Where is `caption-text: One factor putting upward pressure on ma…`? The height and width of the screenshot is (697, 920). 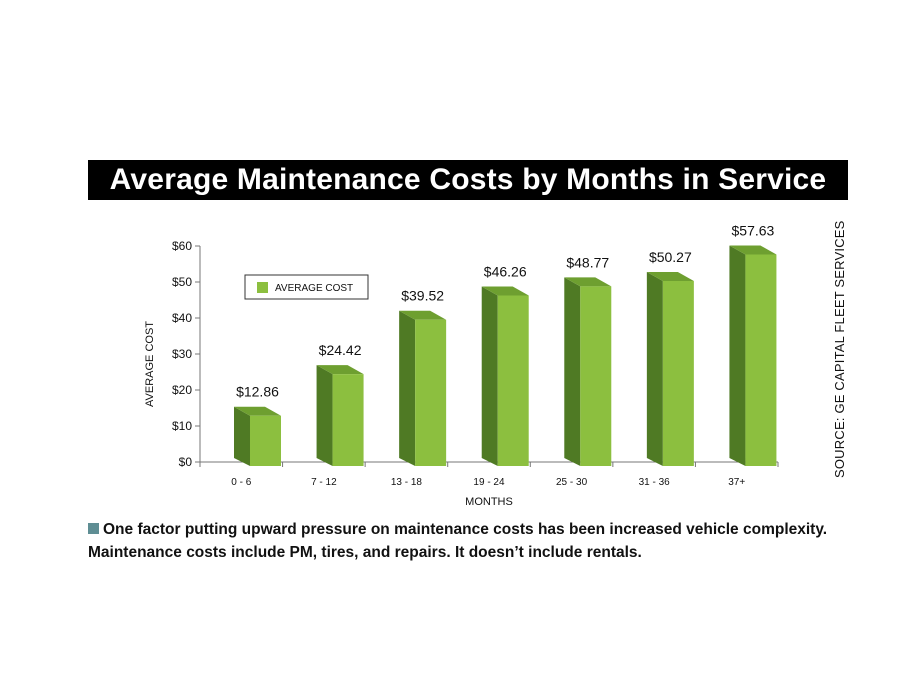 caption-text: One factor putting upward pressure on ma… is located at coordinates (458, 541).